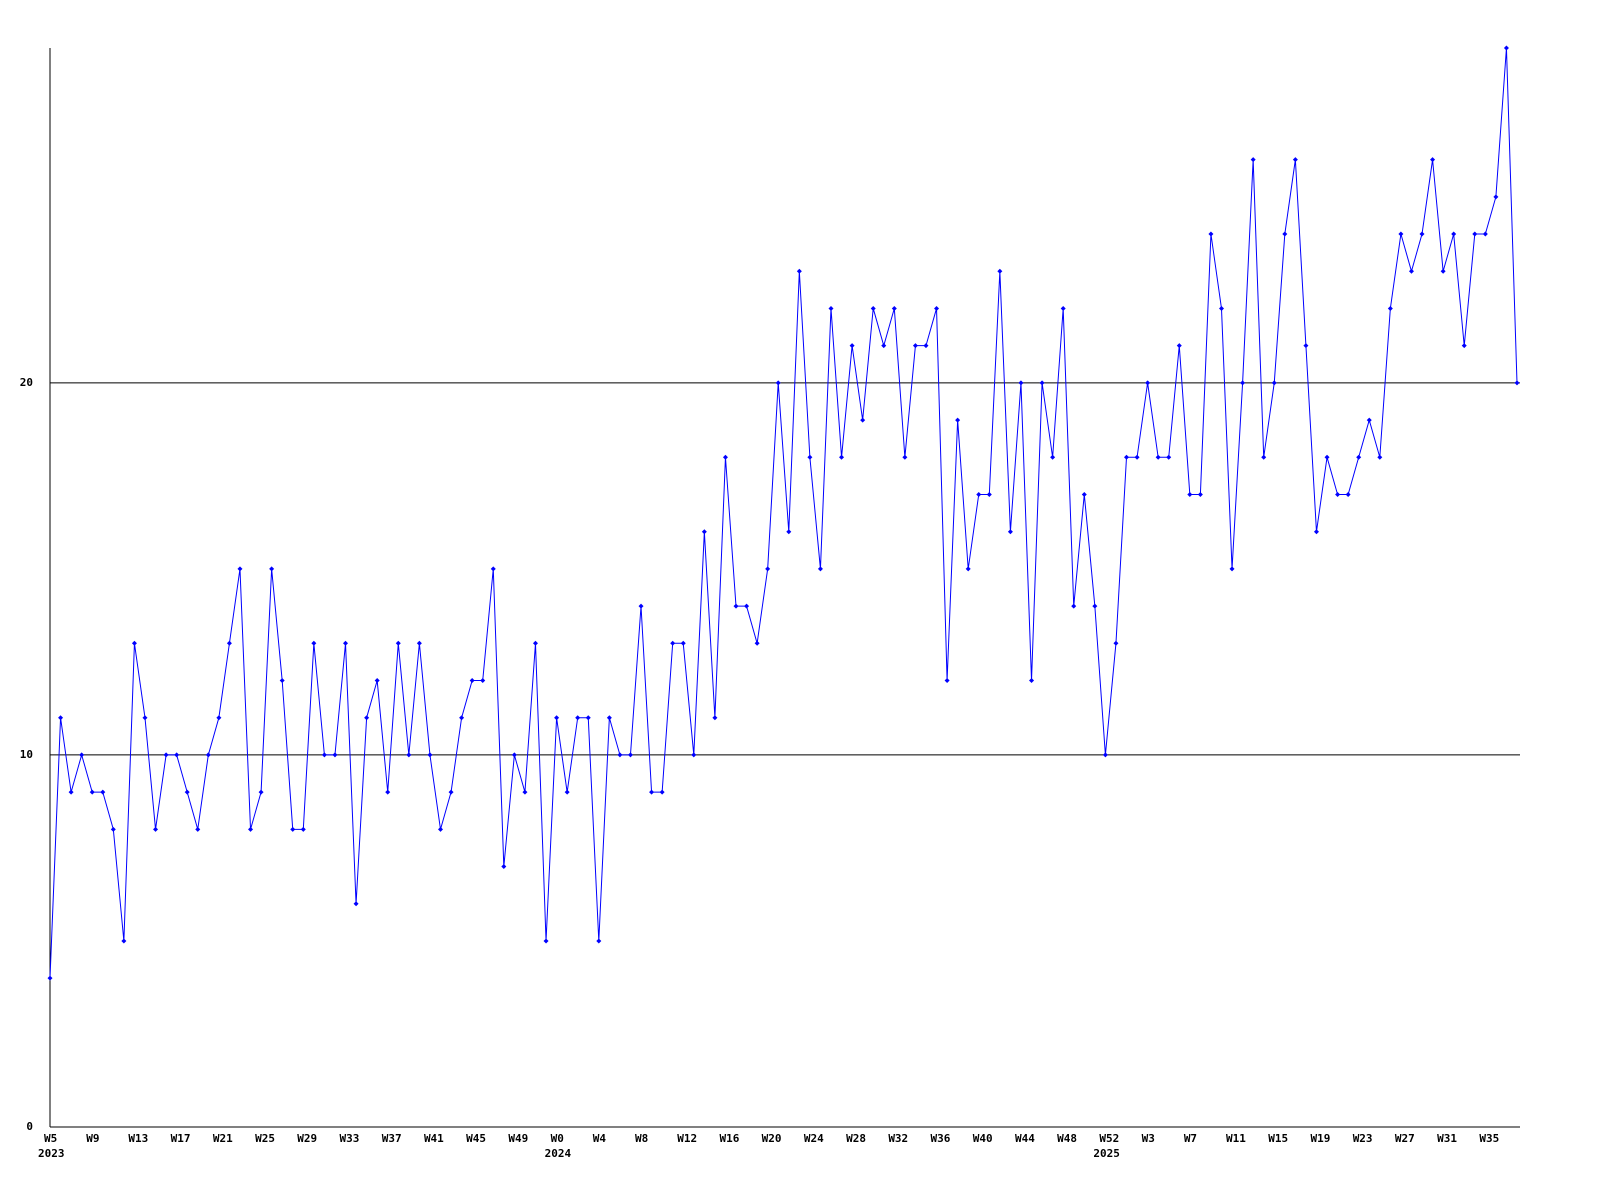 The height and width of the screenshot is (1200, 1600). Describe the element at coordinates (1236, 1138) in the screenshot. I see `x-tick-label: W11` at that location.